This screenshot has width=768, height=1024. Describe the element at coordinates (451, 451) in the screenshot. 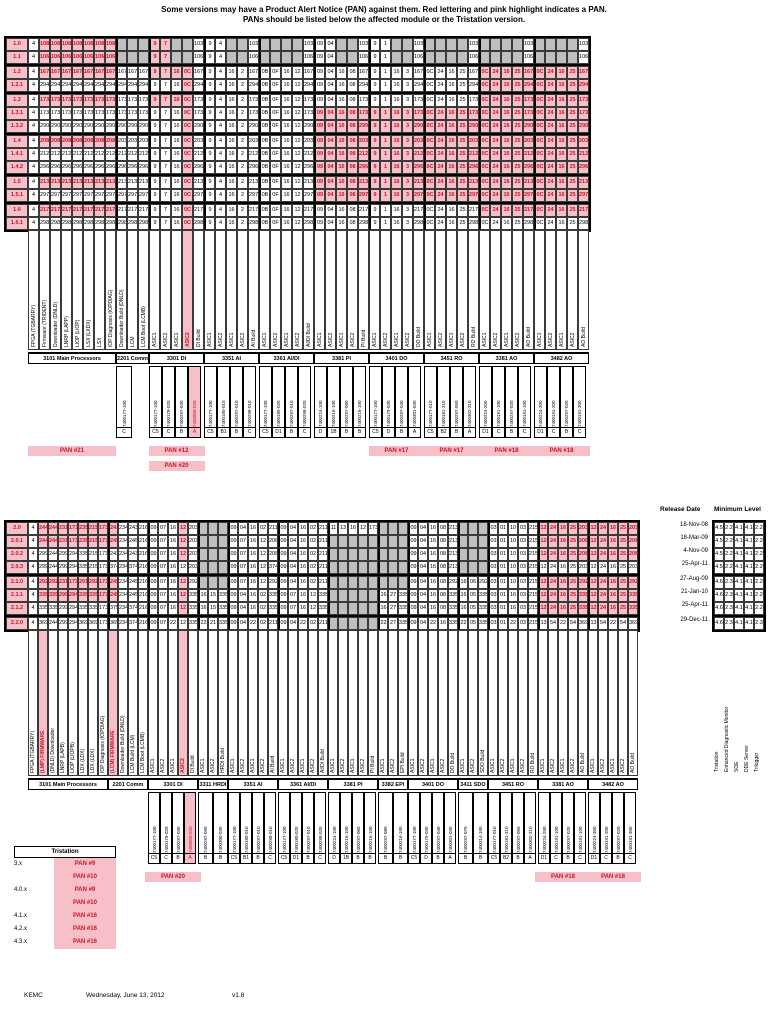

I see `pan-chip: PAN #17` at that location.